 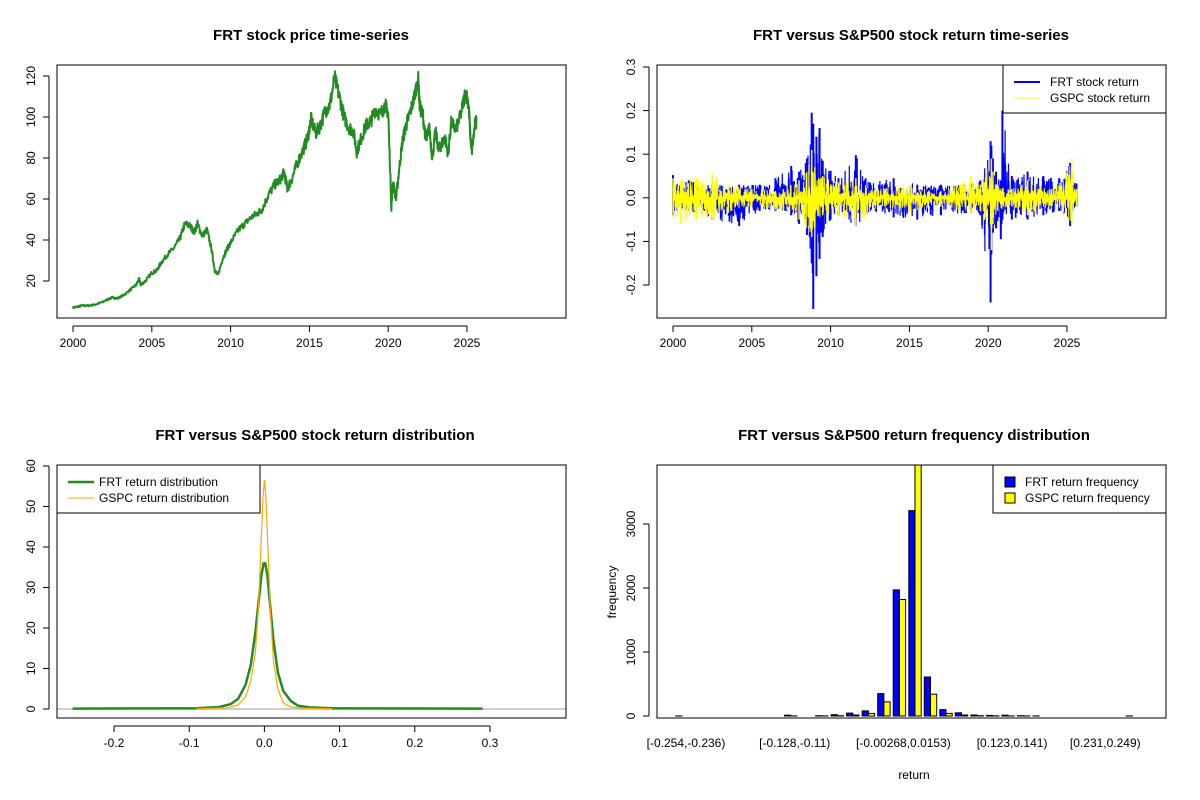 What do you see at coordinates (31, 588) in the screenshot?
I see `y-tick-label: 30` at bounding box center [31, 588].